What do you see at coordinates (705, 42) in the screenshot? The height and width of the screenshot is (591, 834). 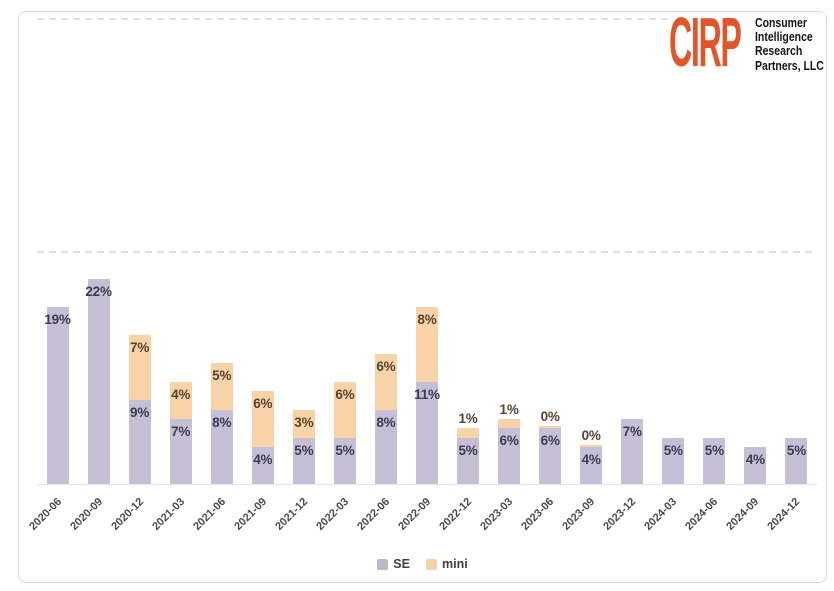 I see `logo-abbr: CIRP` at bounding box center [705, 42].